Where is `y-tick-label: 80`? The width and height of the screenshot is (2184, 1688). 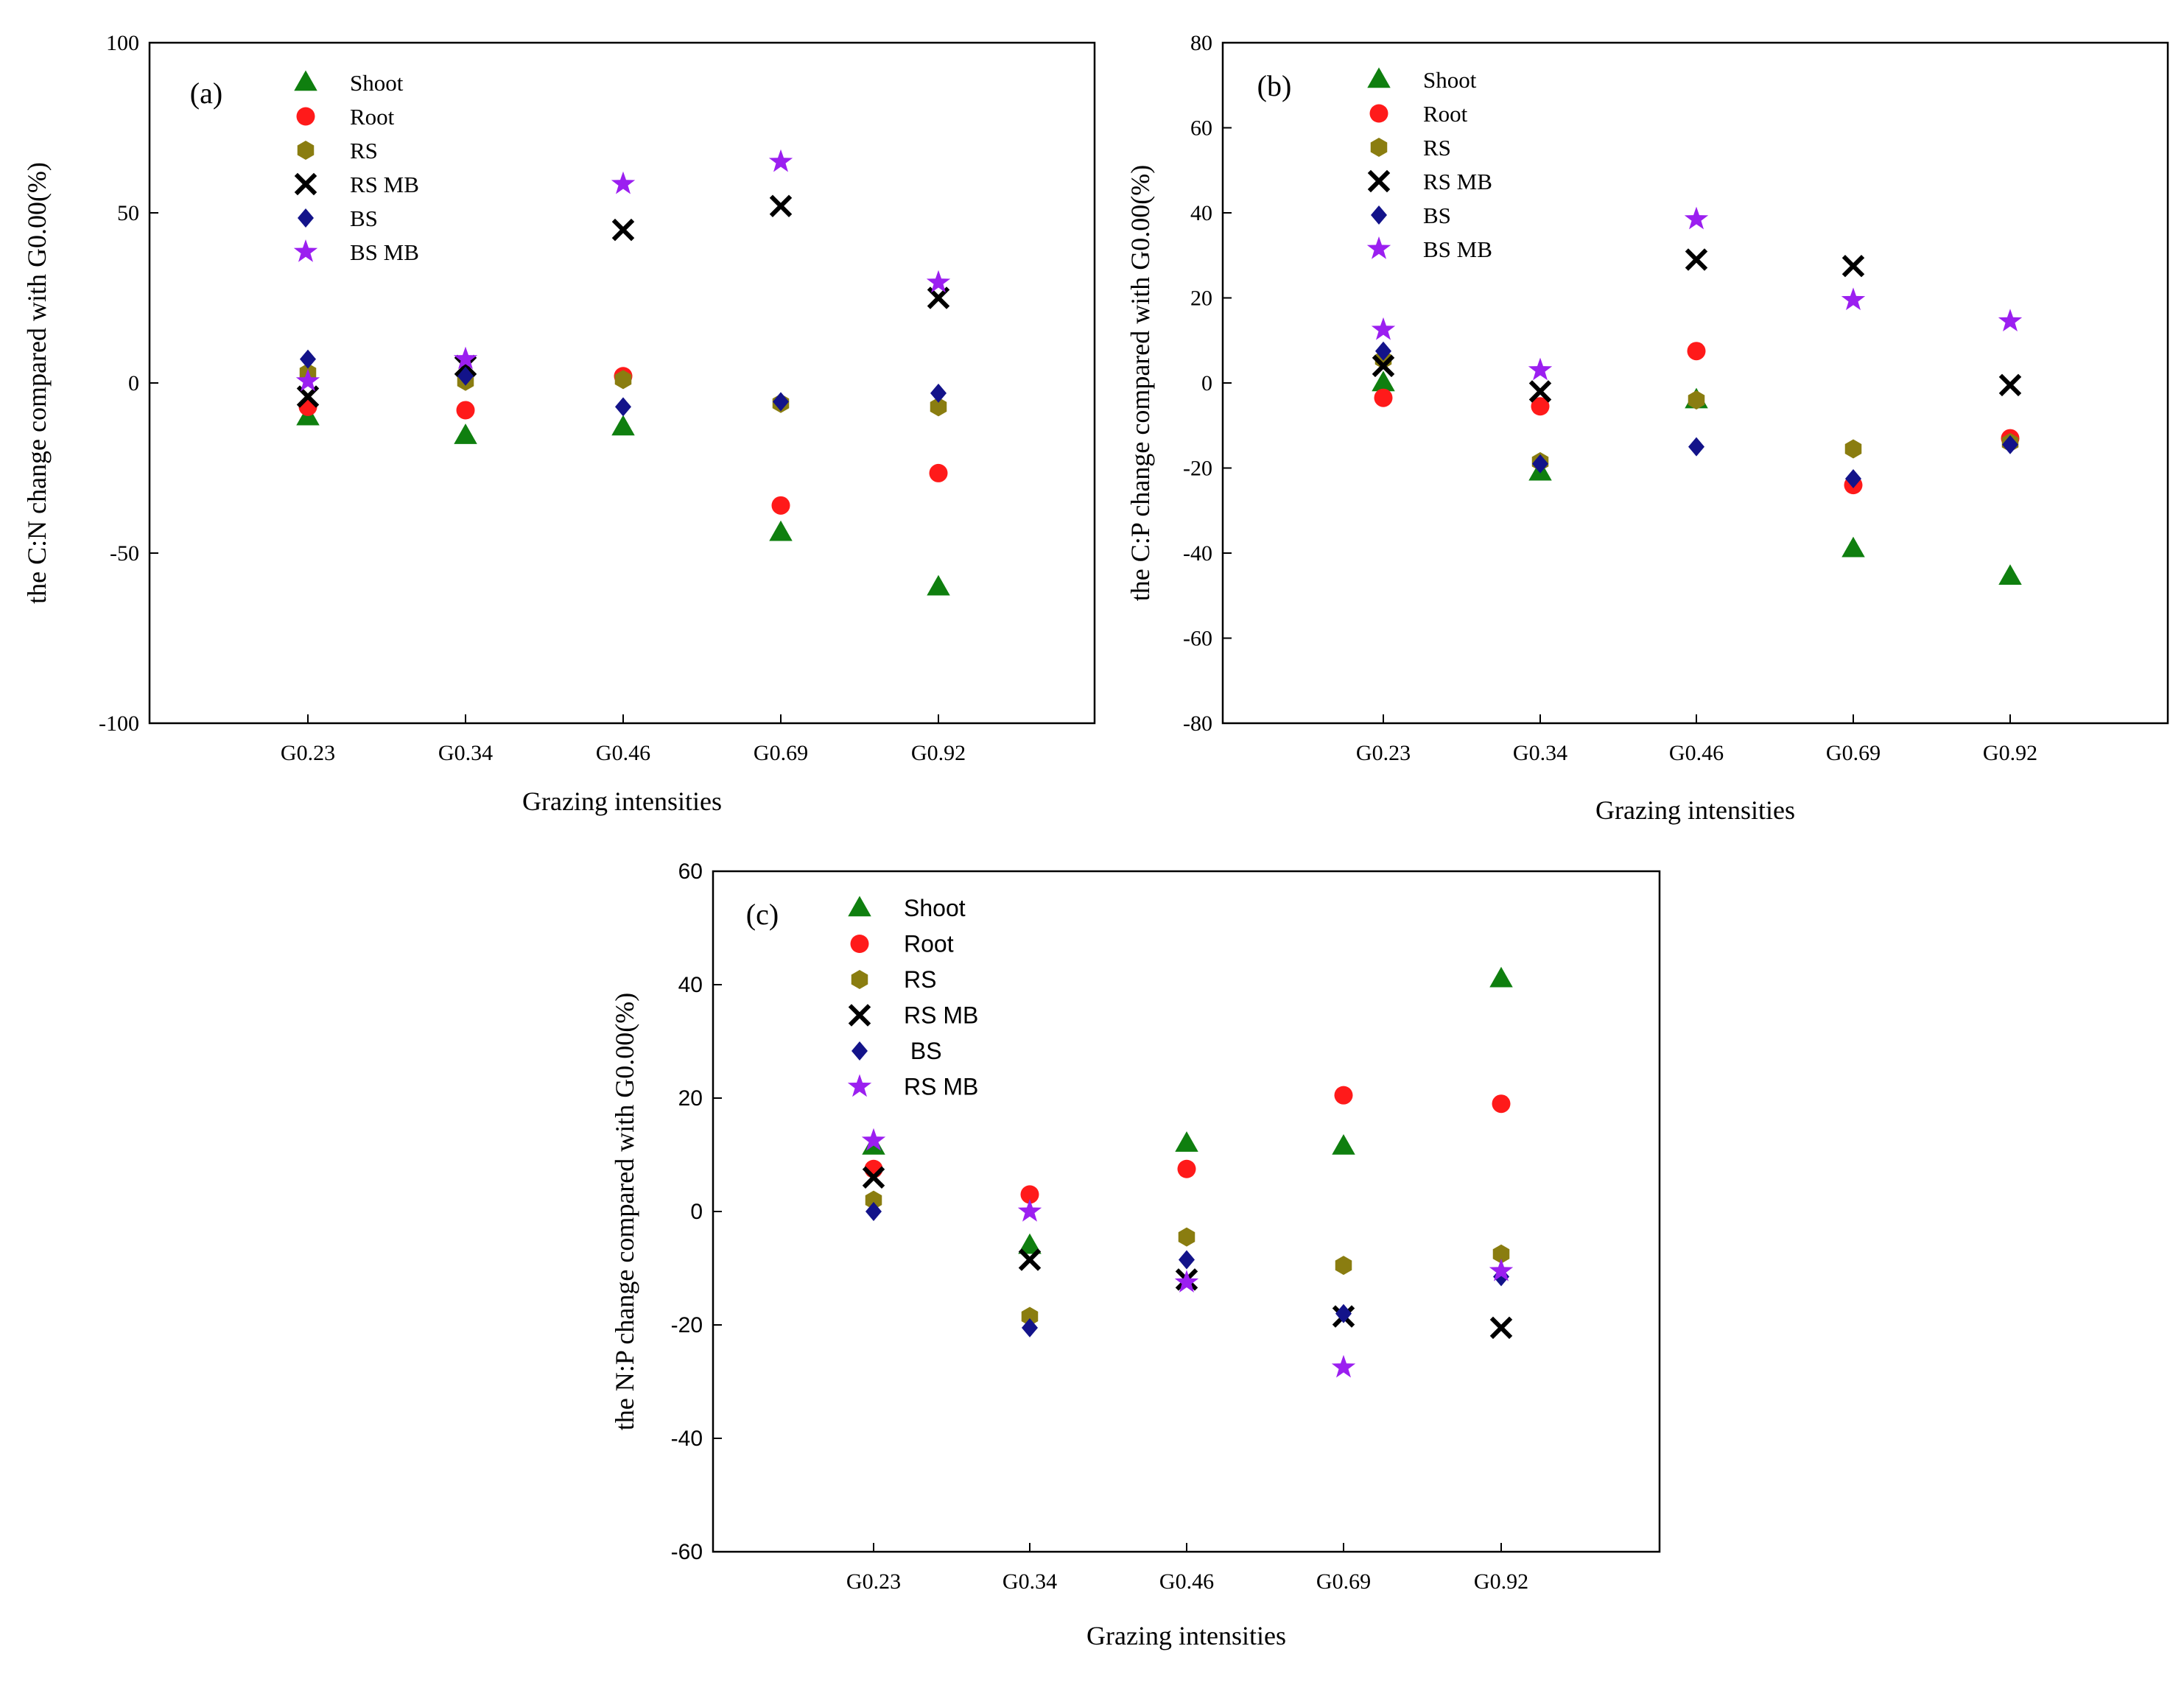 y-tick-label: 80 is located at coordinates (1201, 43).